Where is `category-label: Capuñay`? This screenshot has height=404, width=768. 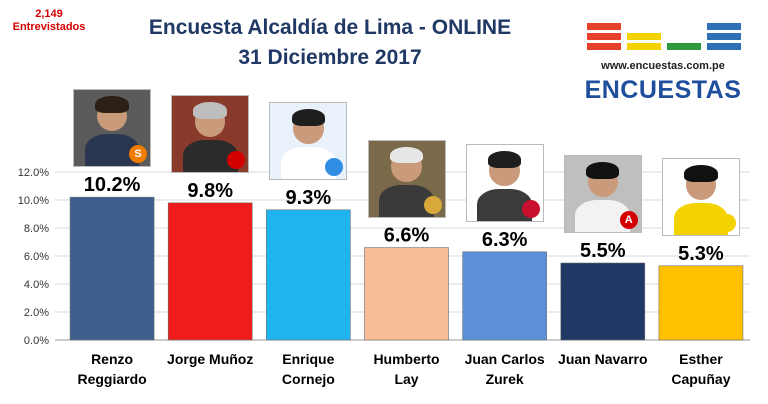
category-label: Capuñay is located at coordinates (700, 379).